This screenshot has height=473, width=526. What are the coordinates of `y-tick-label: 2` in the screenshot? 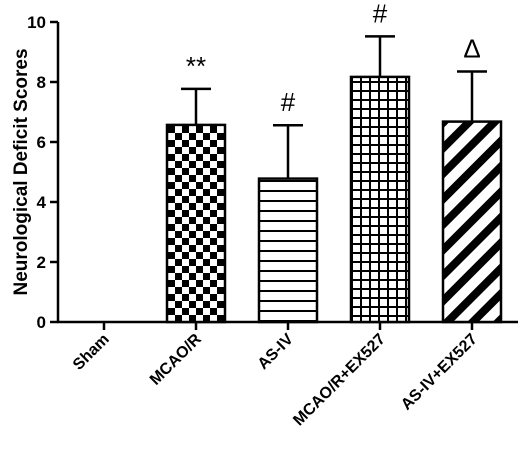 It's located at (41, 262).